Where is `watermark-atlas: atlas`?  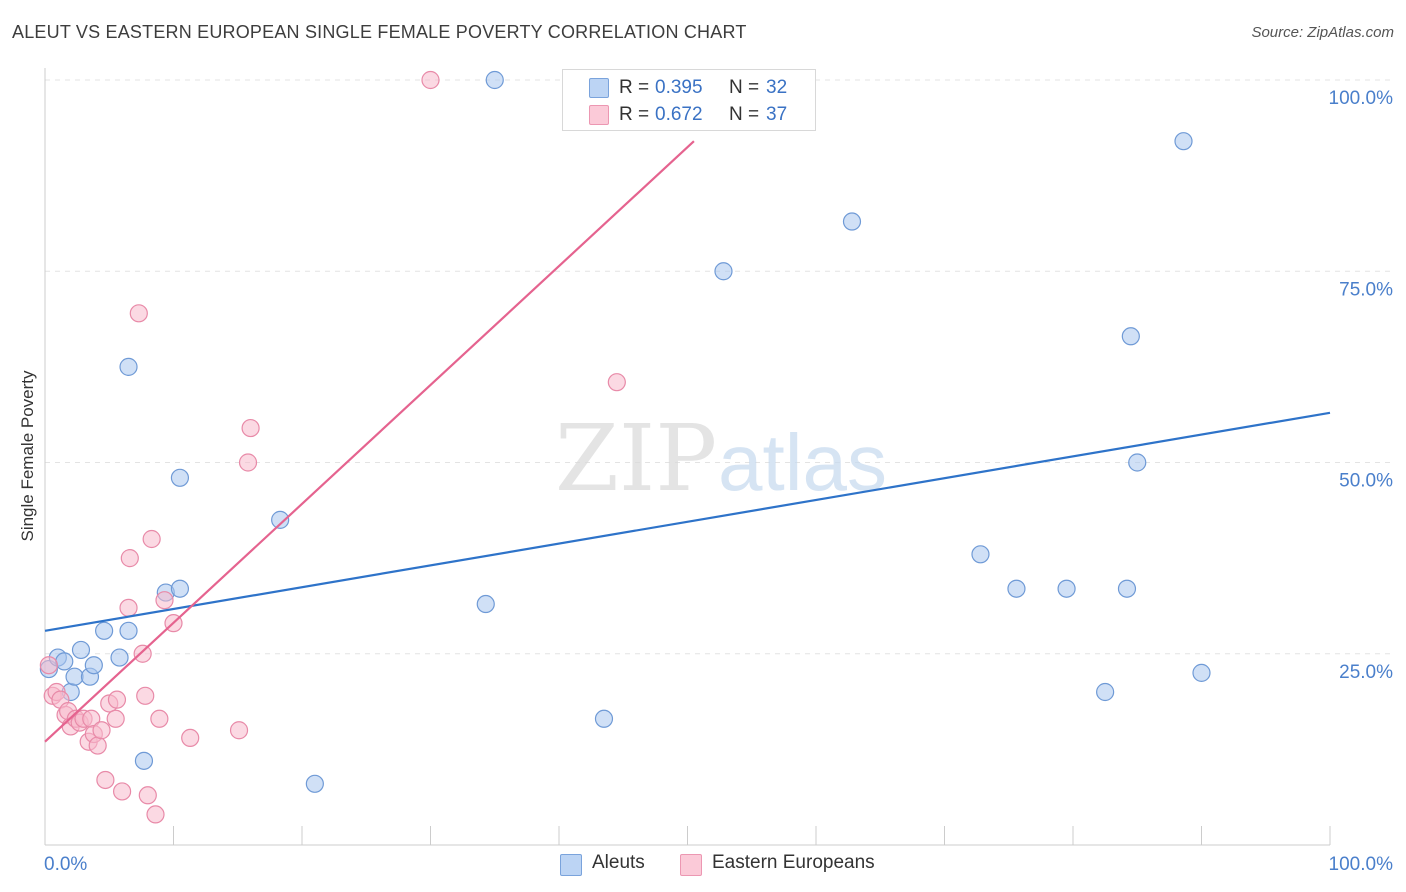
watermark-atlas: atlas is located at coordinates (802, 462).